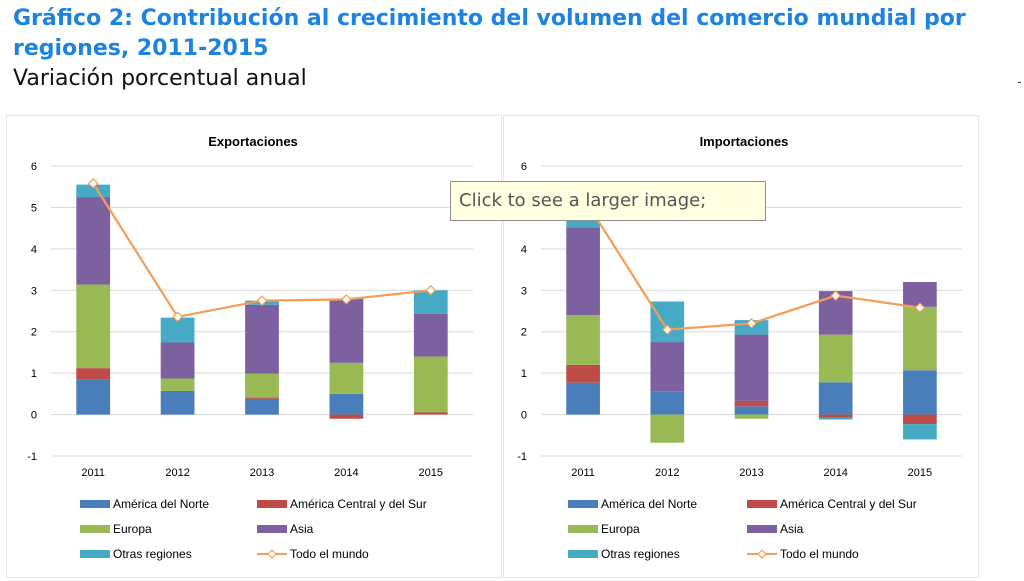 The image size is (1024, 581). I want to click on imports-legend-label-america-central-y-del-sur: América Central y del Sur, so click(848, 504).